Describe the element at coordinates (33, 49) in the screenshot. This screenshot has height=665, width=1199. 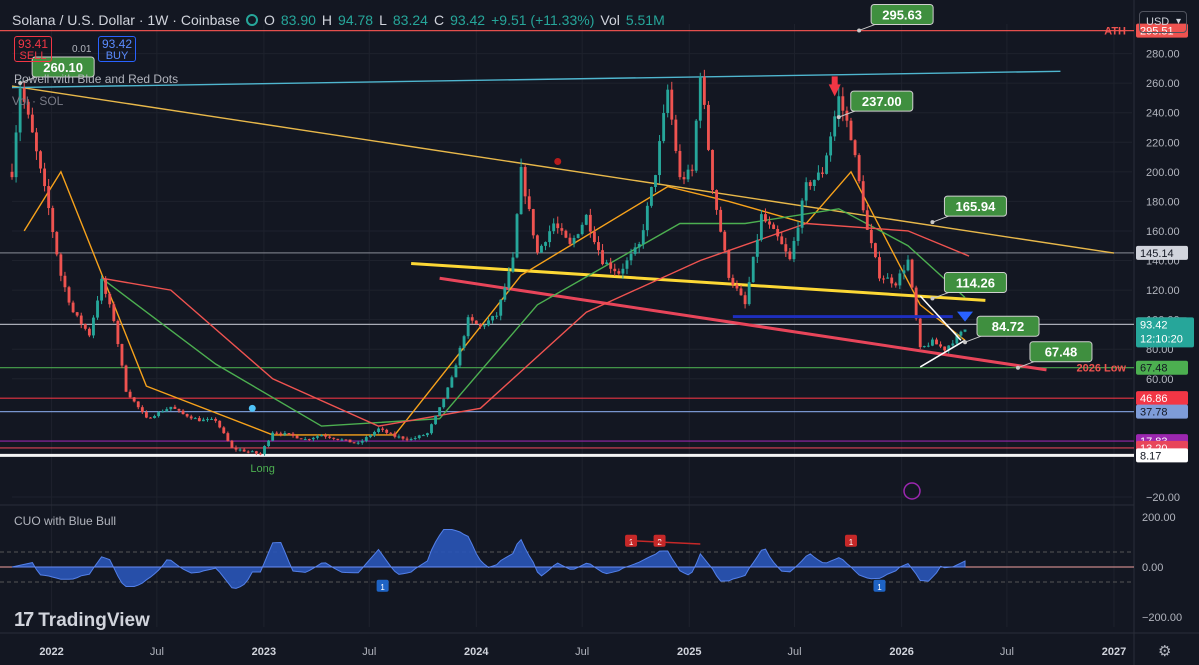
I see `sell-button: 93.41 SELL` at that location.